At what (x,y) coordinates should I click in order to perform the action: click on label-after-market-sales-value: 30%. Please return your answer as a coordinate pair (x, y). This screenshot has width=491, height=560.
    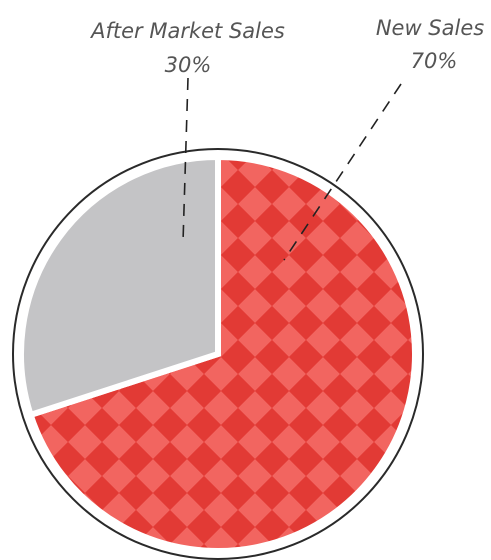
    Looking at the image, I should click on (188, 65).